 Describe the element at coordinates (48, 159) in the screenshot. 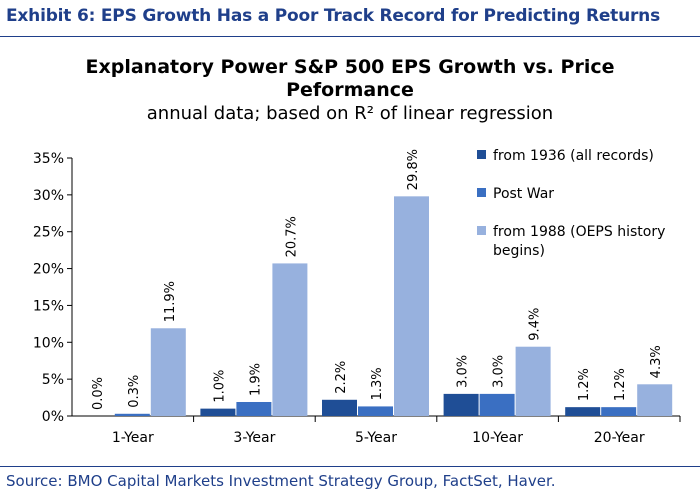

I see `y-tick-label: 35%` at that location.